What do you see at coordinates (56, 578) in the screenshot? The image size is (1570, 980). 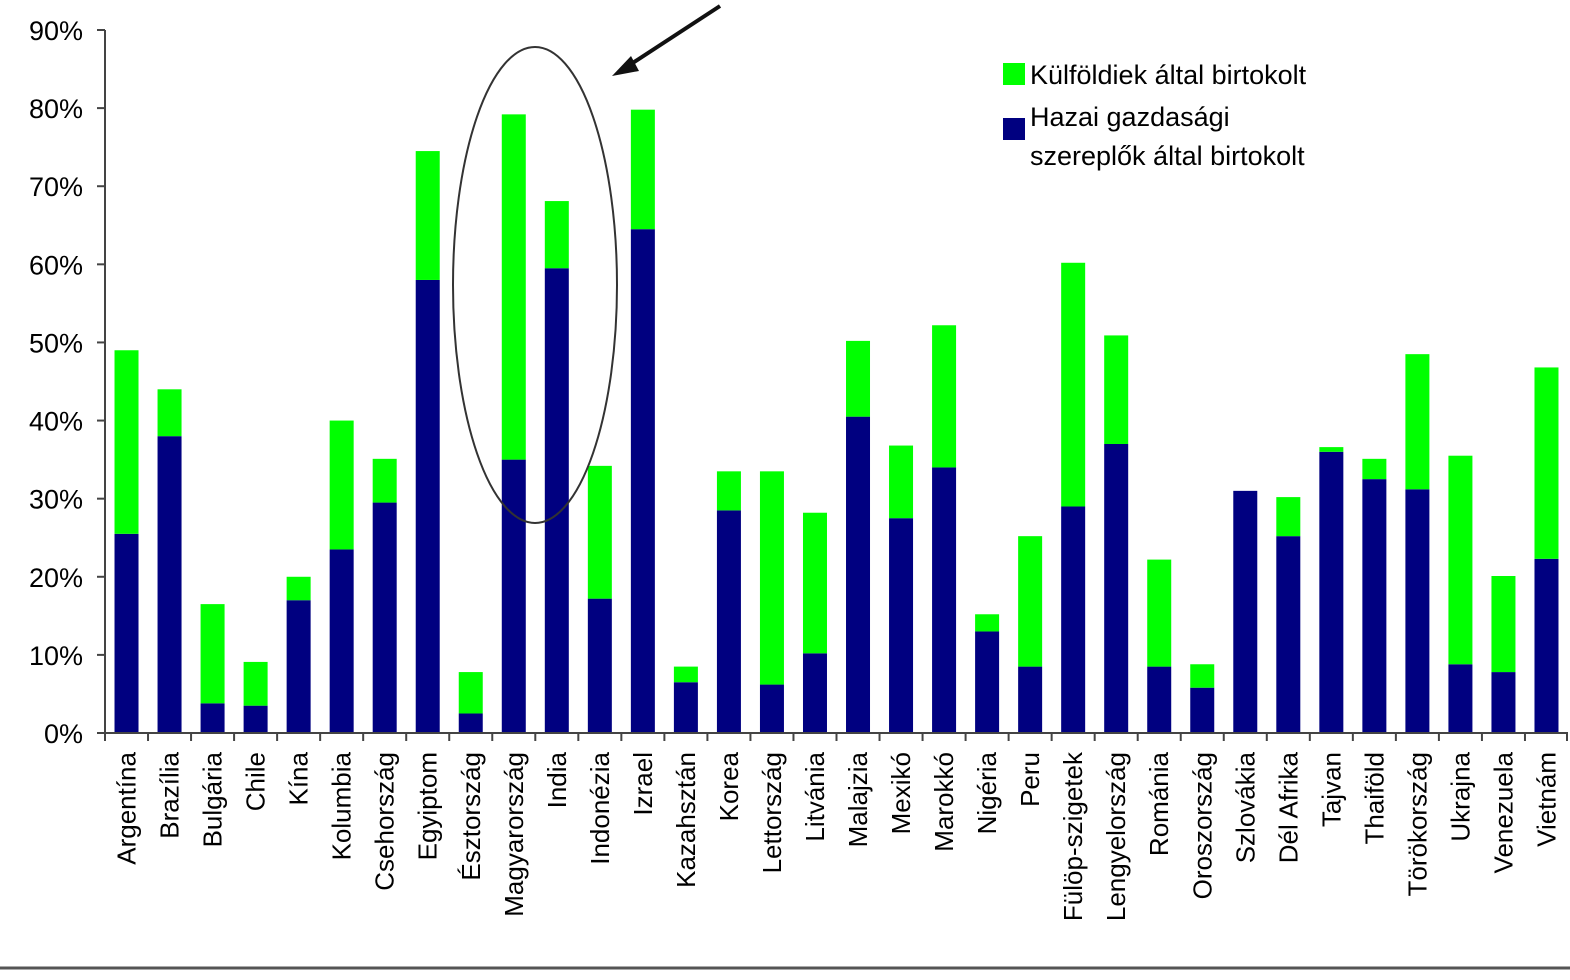 I see `y-tick-label: 20%` at bounding box center [56, 578].